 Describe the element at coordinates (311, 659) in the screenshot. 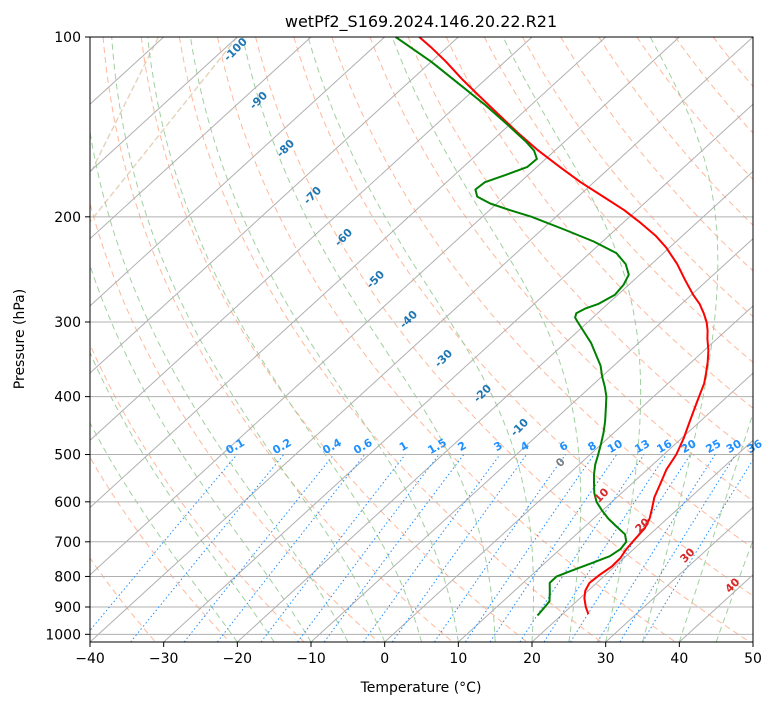

I see `x-tick-label: −10` at that location.